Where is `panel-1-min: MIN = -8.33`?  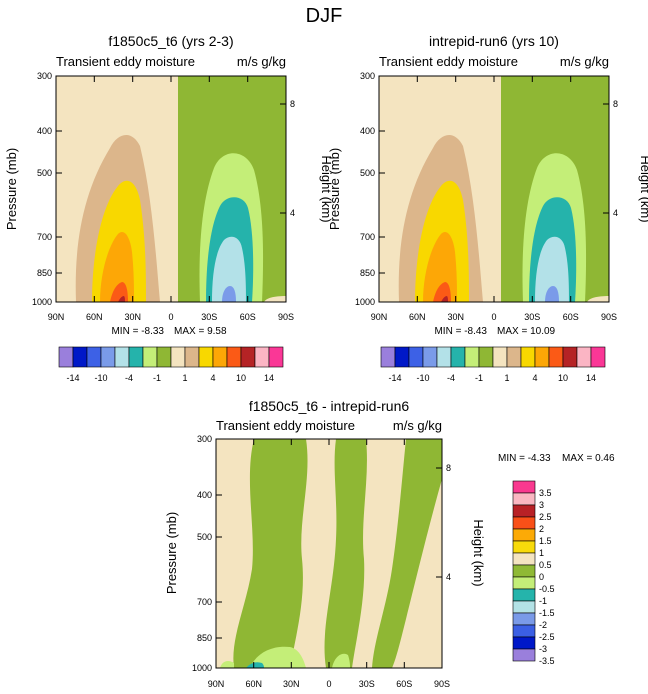 panel-1-min: MIN = -8.33 is located at coordinates (137, 331).